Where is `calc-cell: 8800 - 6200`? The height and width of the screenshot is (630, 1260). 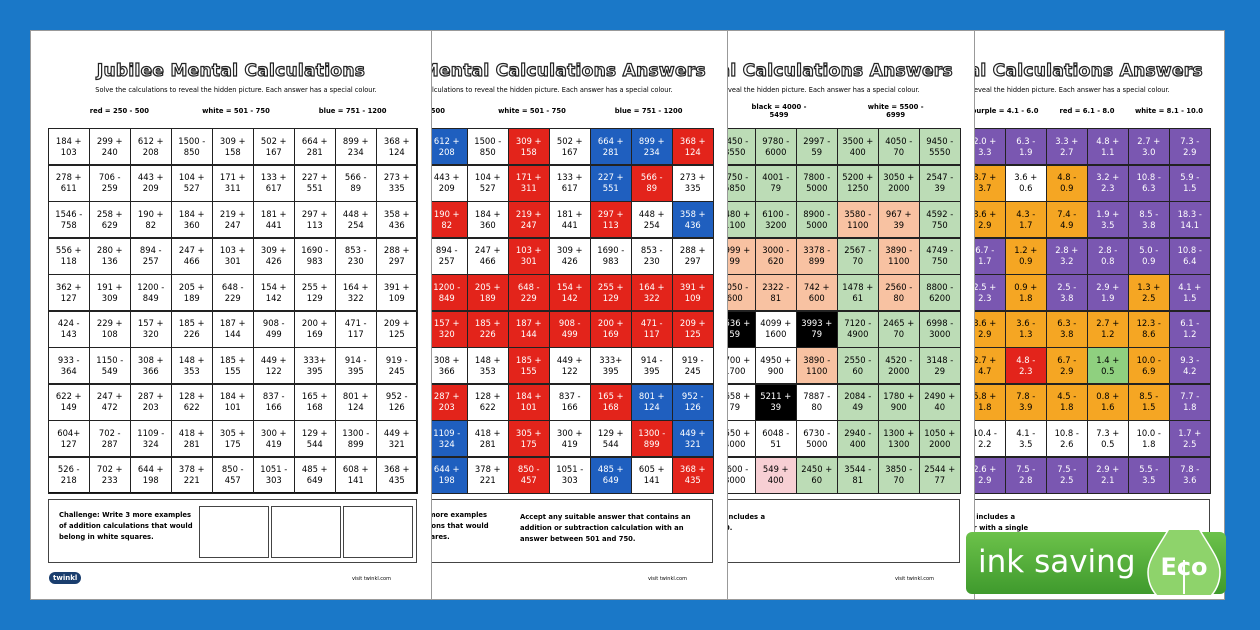
calc-cell: 8800 - 6200 is located at coordinates (940, 292).